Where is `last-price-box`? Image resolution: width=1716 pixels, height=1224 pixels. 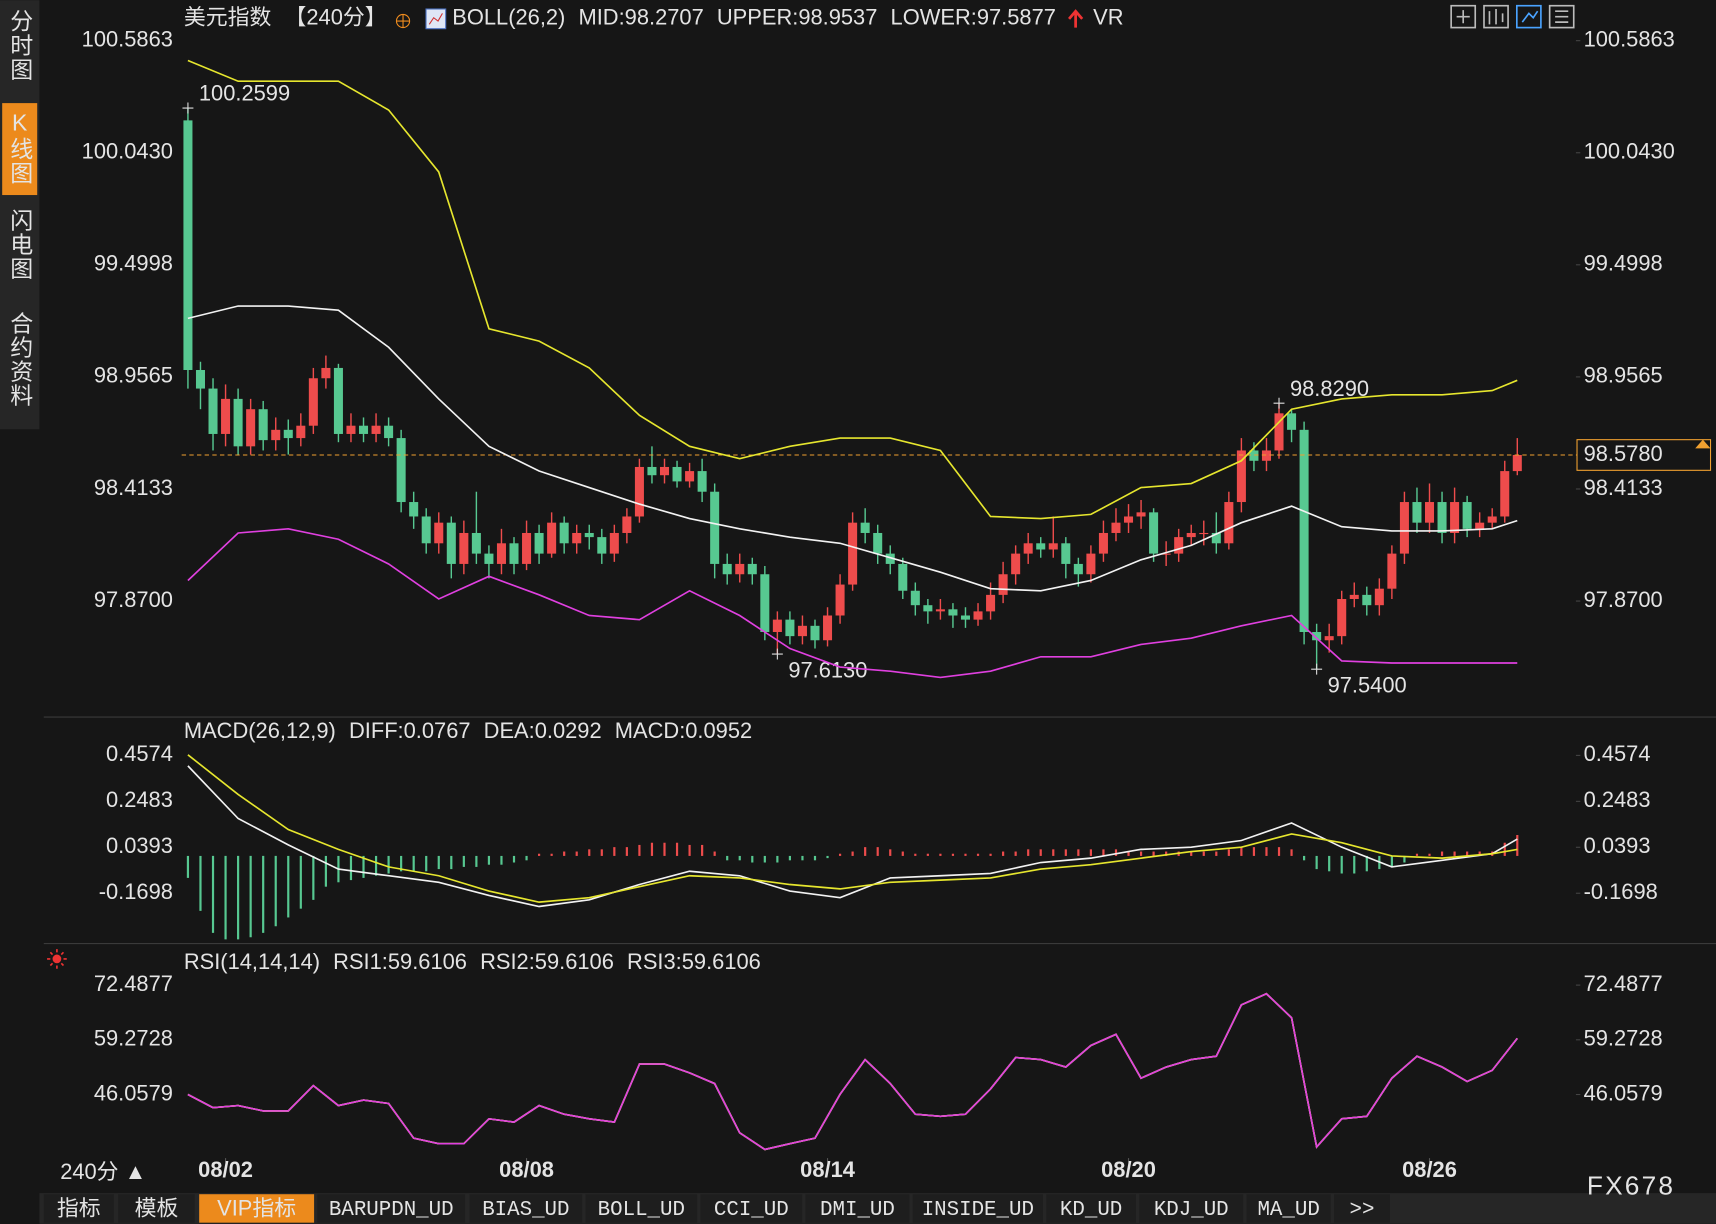
last-price-box is located at coordinates (1644, 455).